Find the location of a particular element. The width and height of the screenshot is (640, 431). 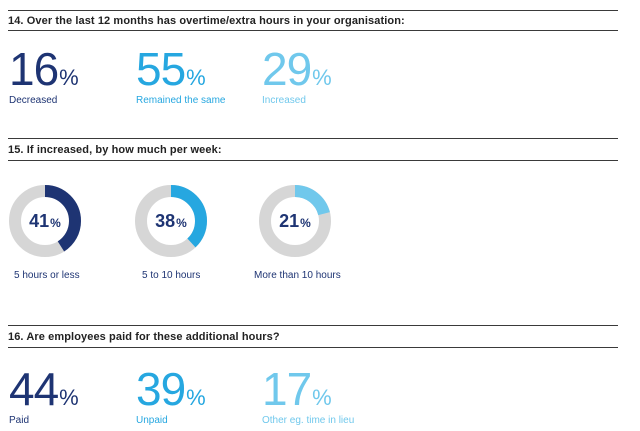

donut-value: 21% is located at coordinates (295, 220).